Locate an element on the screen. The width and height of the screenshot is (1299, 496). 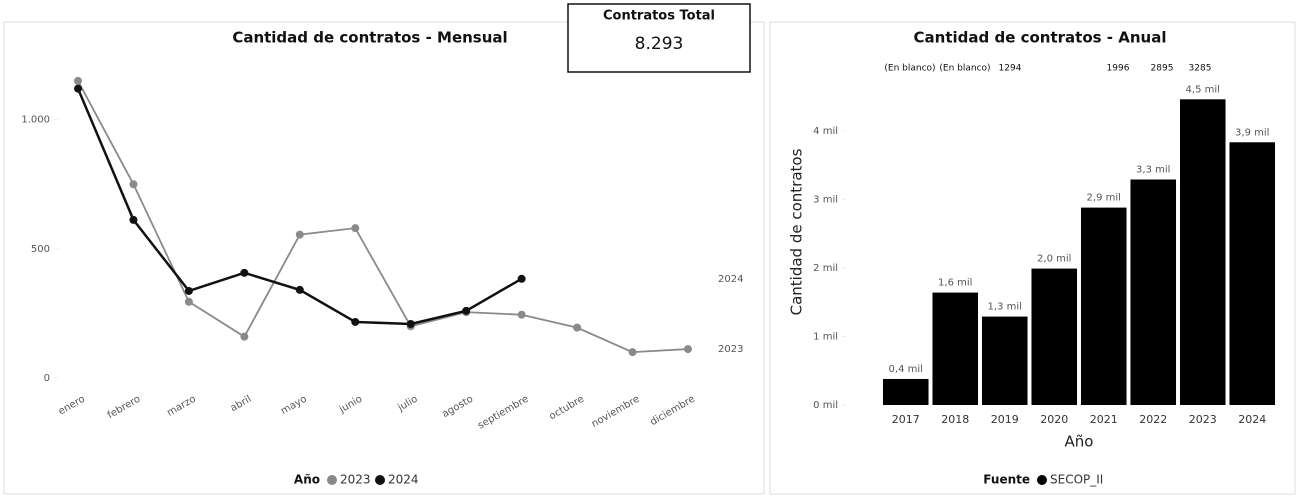
x-tick-label: 2018 is located at coordinates (955, 419).